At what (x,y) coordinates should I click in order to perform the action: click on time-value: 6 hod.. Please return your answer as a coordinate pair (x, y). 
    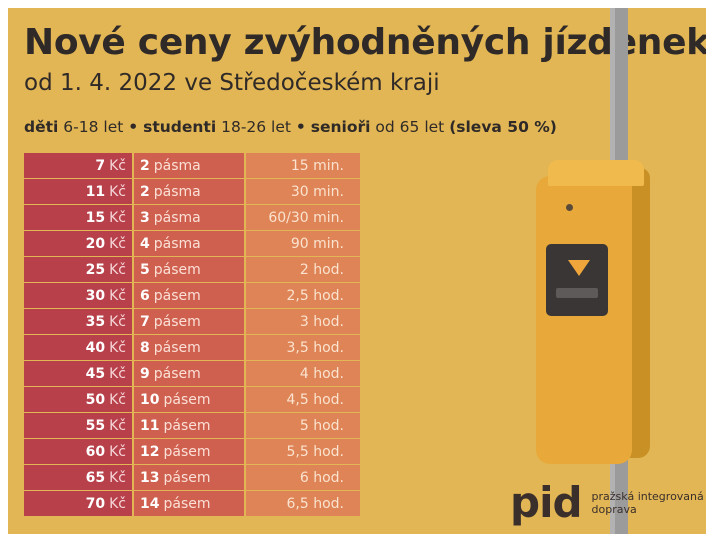
    Looking at the image, I should click on (321, 477).